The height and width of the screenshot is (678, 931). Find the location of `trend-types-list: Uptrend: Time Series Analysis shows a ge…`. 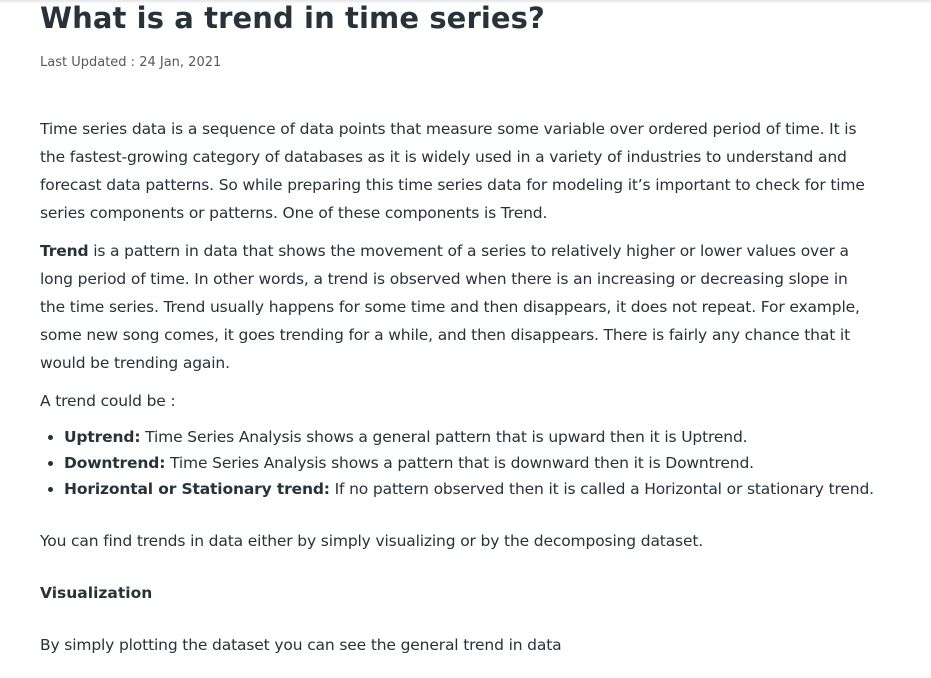

trend-types-list: Uptrend: Time Series Analysis shows a ge… is located at coordinates (457, 463).